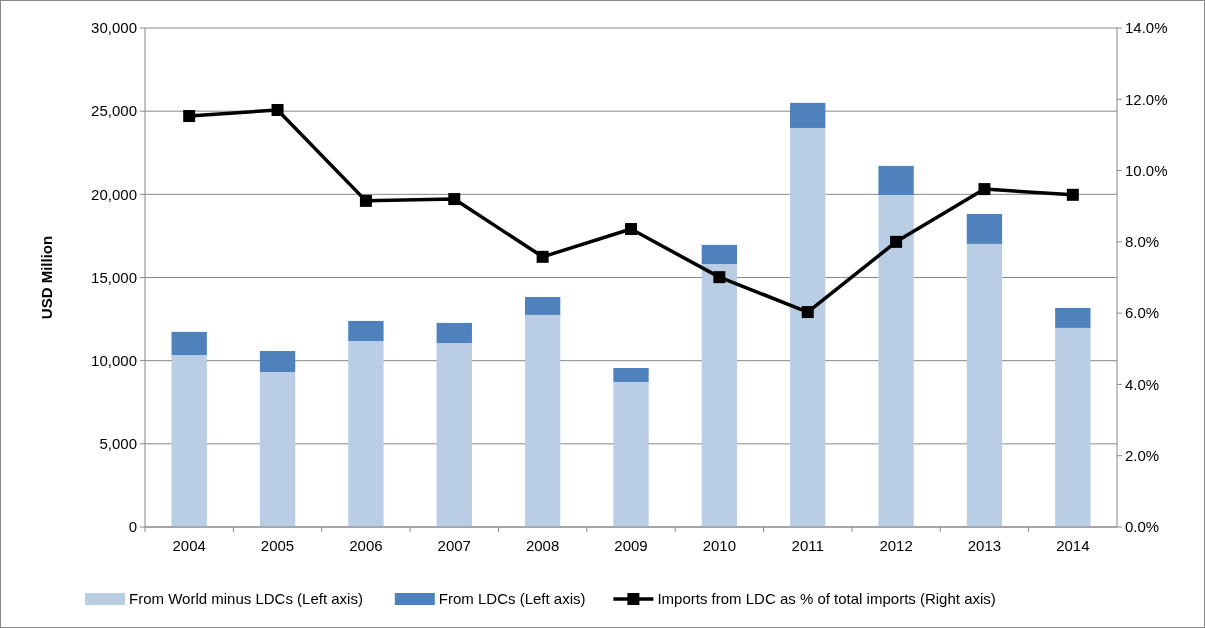  Describe the element at coordinates (46, 277) in the screenshot. I see `y-axis-title: USD Million` at that location.